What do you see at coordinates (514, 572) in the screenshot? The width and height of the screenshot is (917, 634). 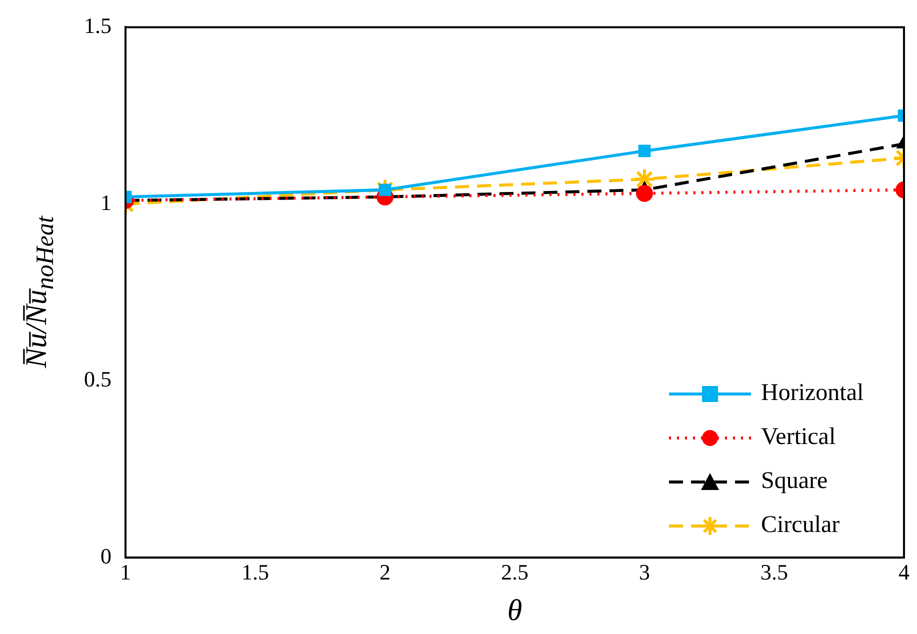 I see `x-tick-label: 2.5` at bounding box center [514, 572].